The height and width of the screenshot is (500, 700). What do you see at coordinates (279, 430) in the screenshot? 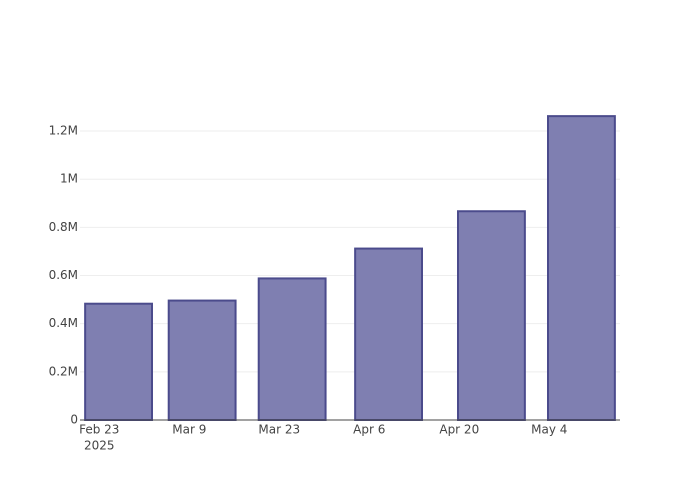
I see `x-tick-label: Mar 23` at bounding box center [279, 430].